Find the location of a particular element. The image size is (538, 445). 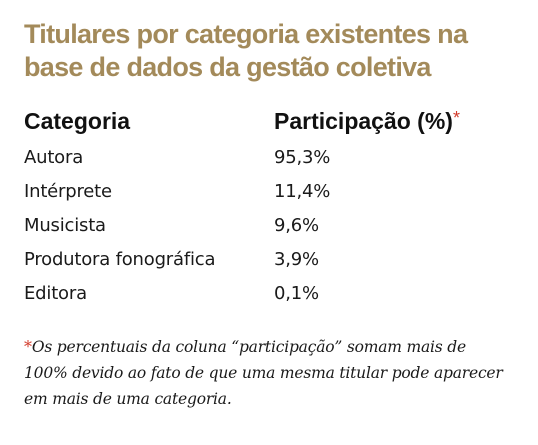

row-value: 9,6% is located at coordinates (296, 225).